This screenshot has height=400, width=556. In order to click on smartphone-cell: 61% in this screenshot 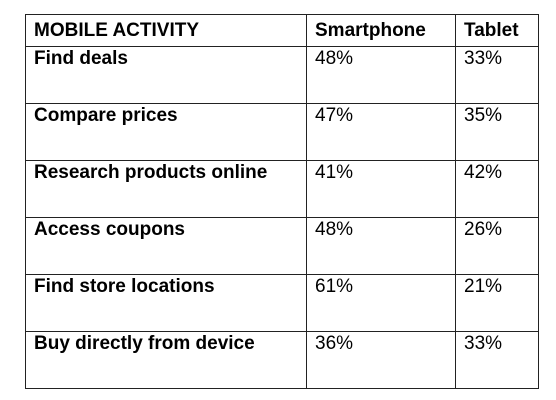, I will do `click(381, 303)`.